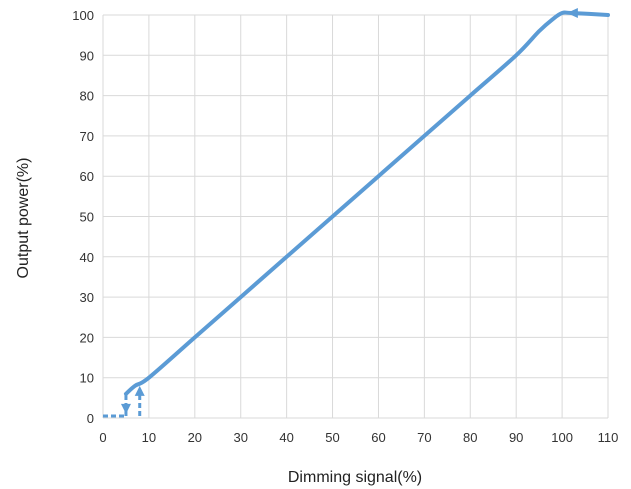 Image resolution: width=631 pixels, height=489 pixels. I want to click on y-tick-label-20: 20, so click(87, 337).